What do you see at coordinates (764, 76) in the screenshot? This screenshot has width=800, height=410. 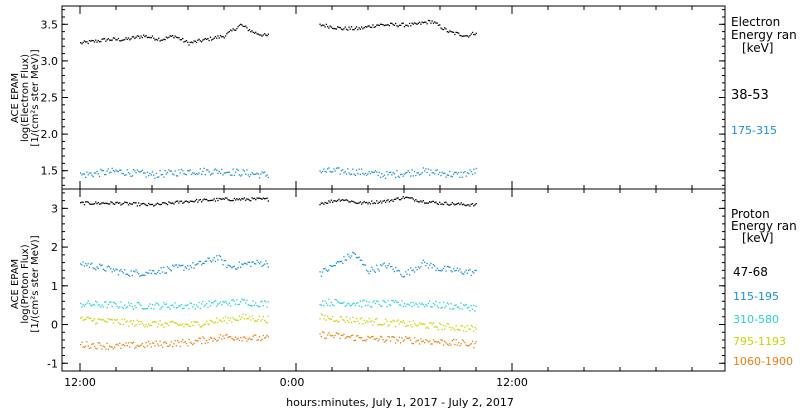 I see `electron-legend: Electron Energy ran [keV] 38-53 175-315` at bounding box center [764, 76].